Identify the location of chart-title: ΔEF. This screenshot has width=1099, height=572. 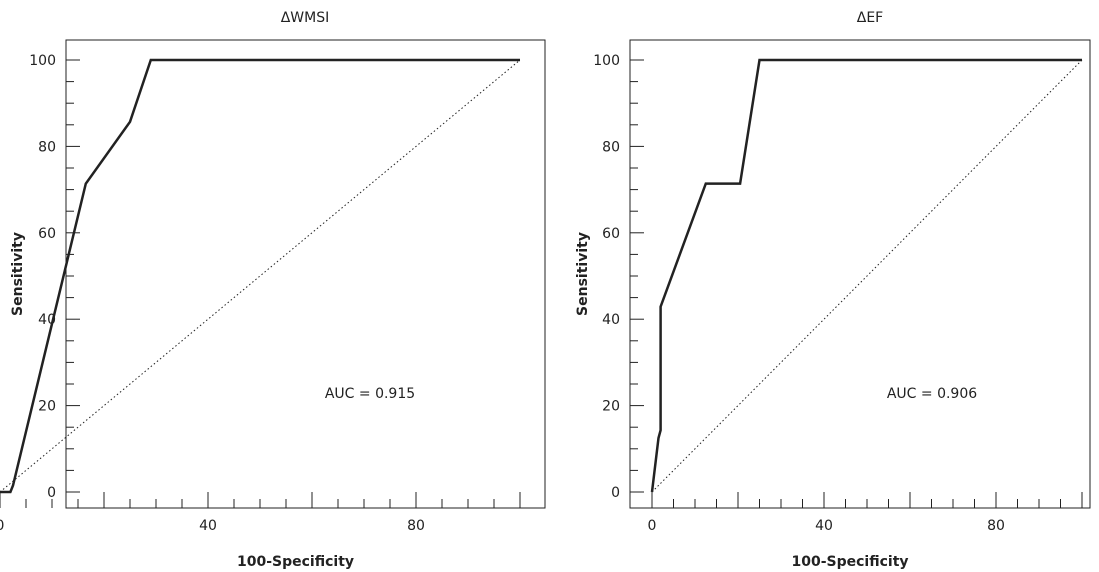
(870, 18).